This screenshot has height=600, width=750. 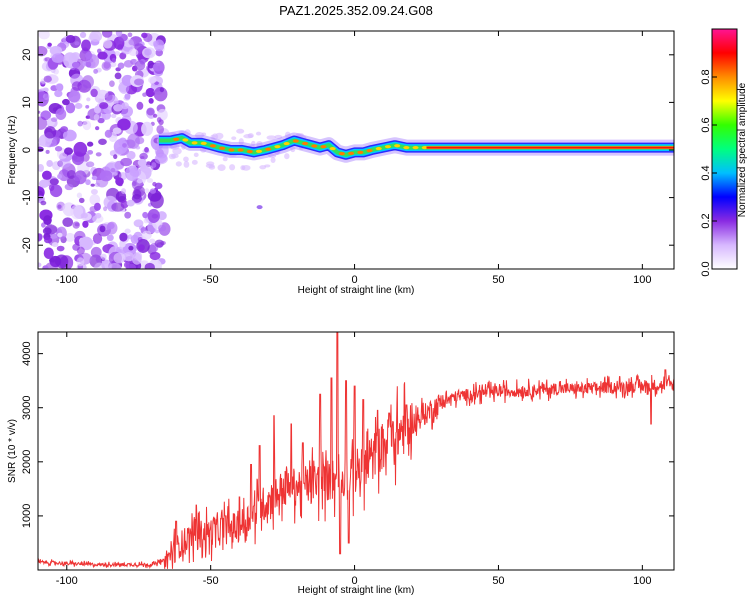 I want to click on spectrogram-x-tick-label: -50, so click(x=211, y=280).